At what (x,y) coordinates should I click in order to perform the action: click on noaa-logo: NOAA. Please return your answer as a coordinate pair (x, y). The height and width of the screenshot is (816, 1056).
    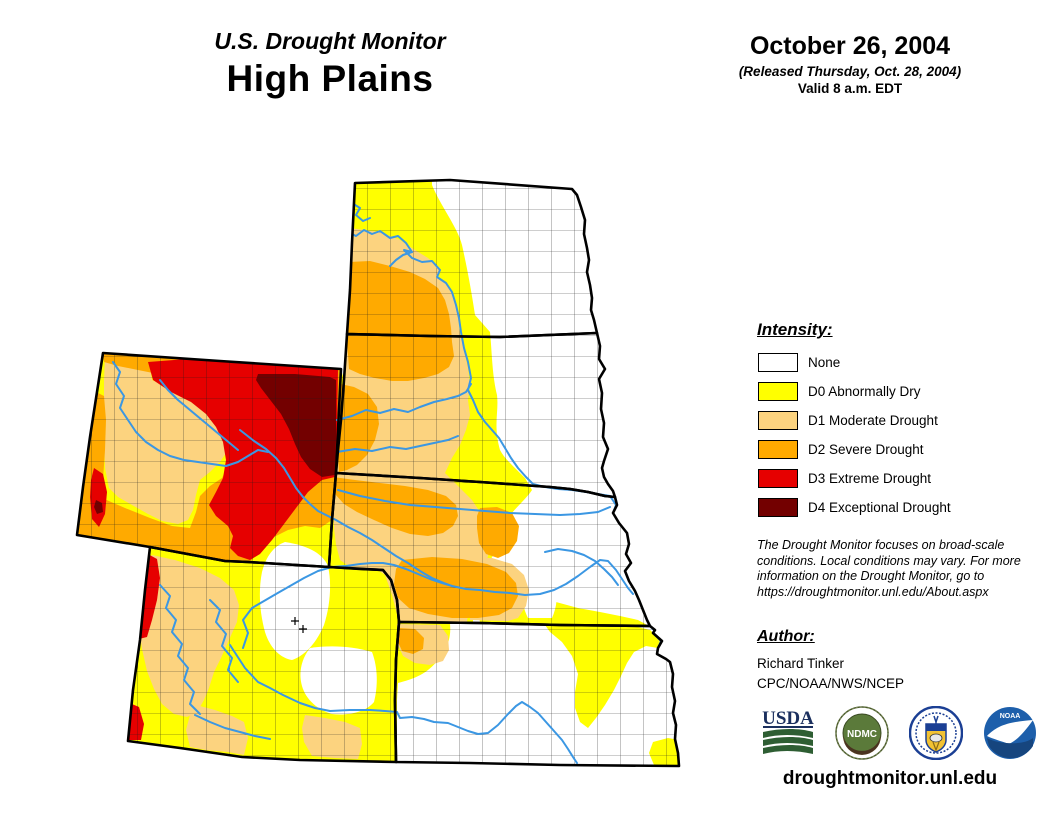
    Looking at the image, I should click on (1010, 733).